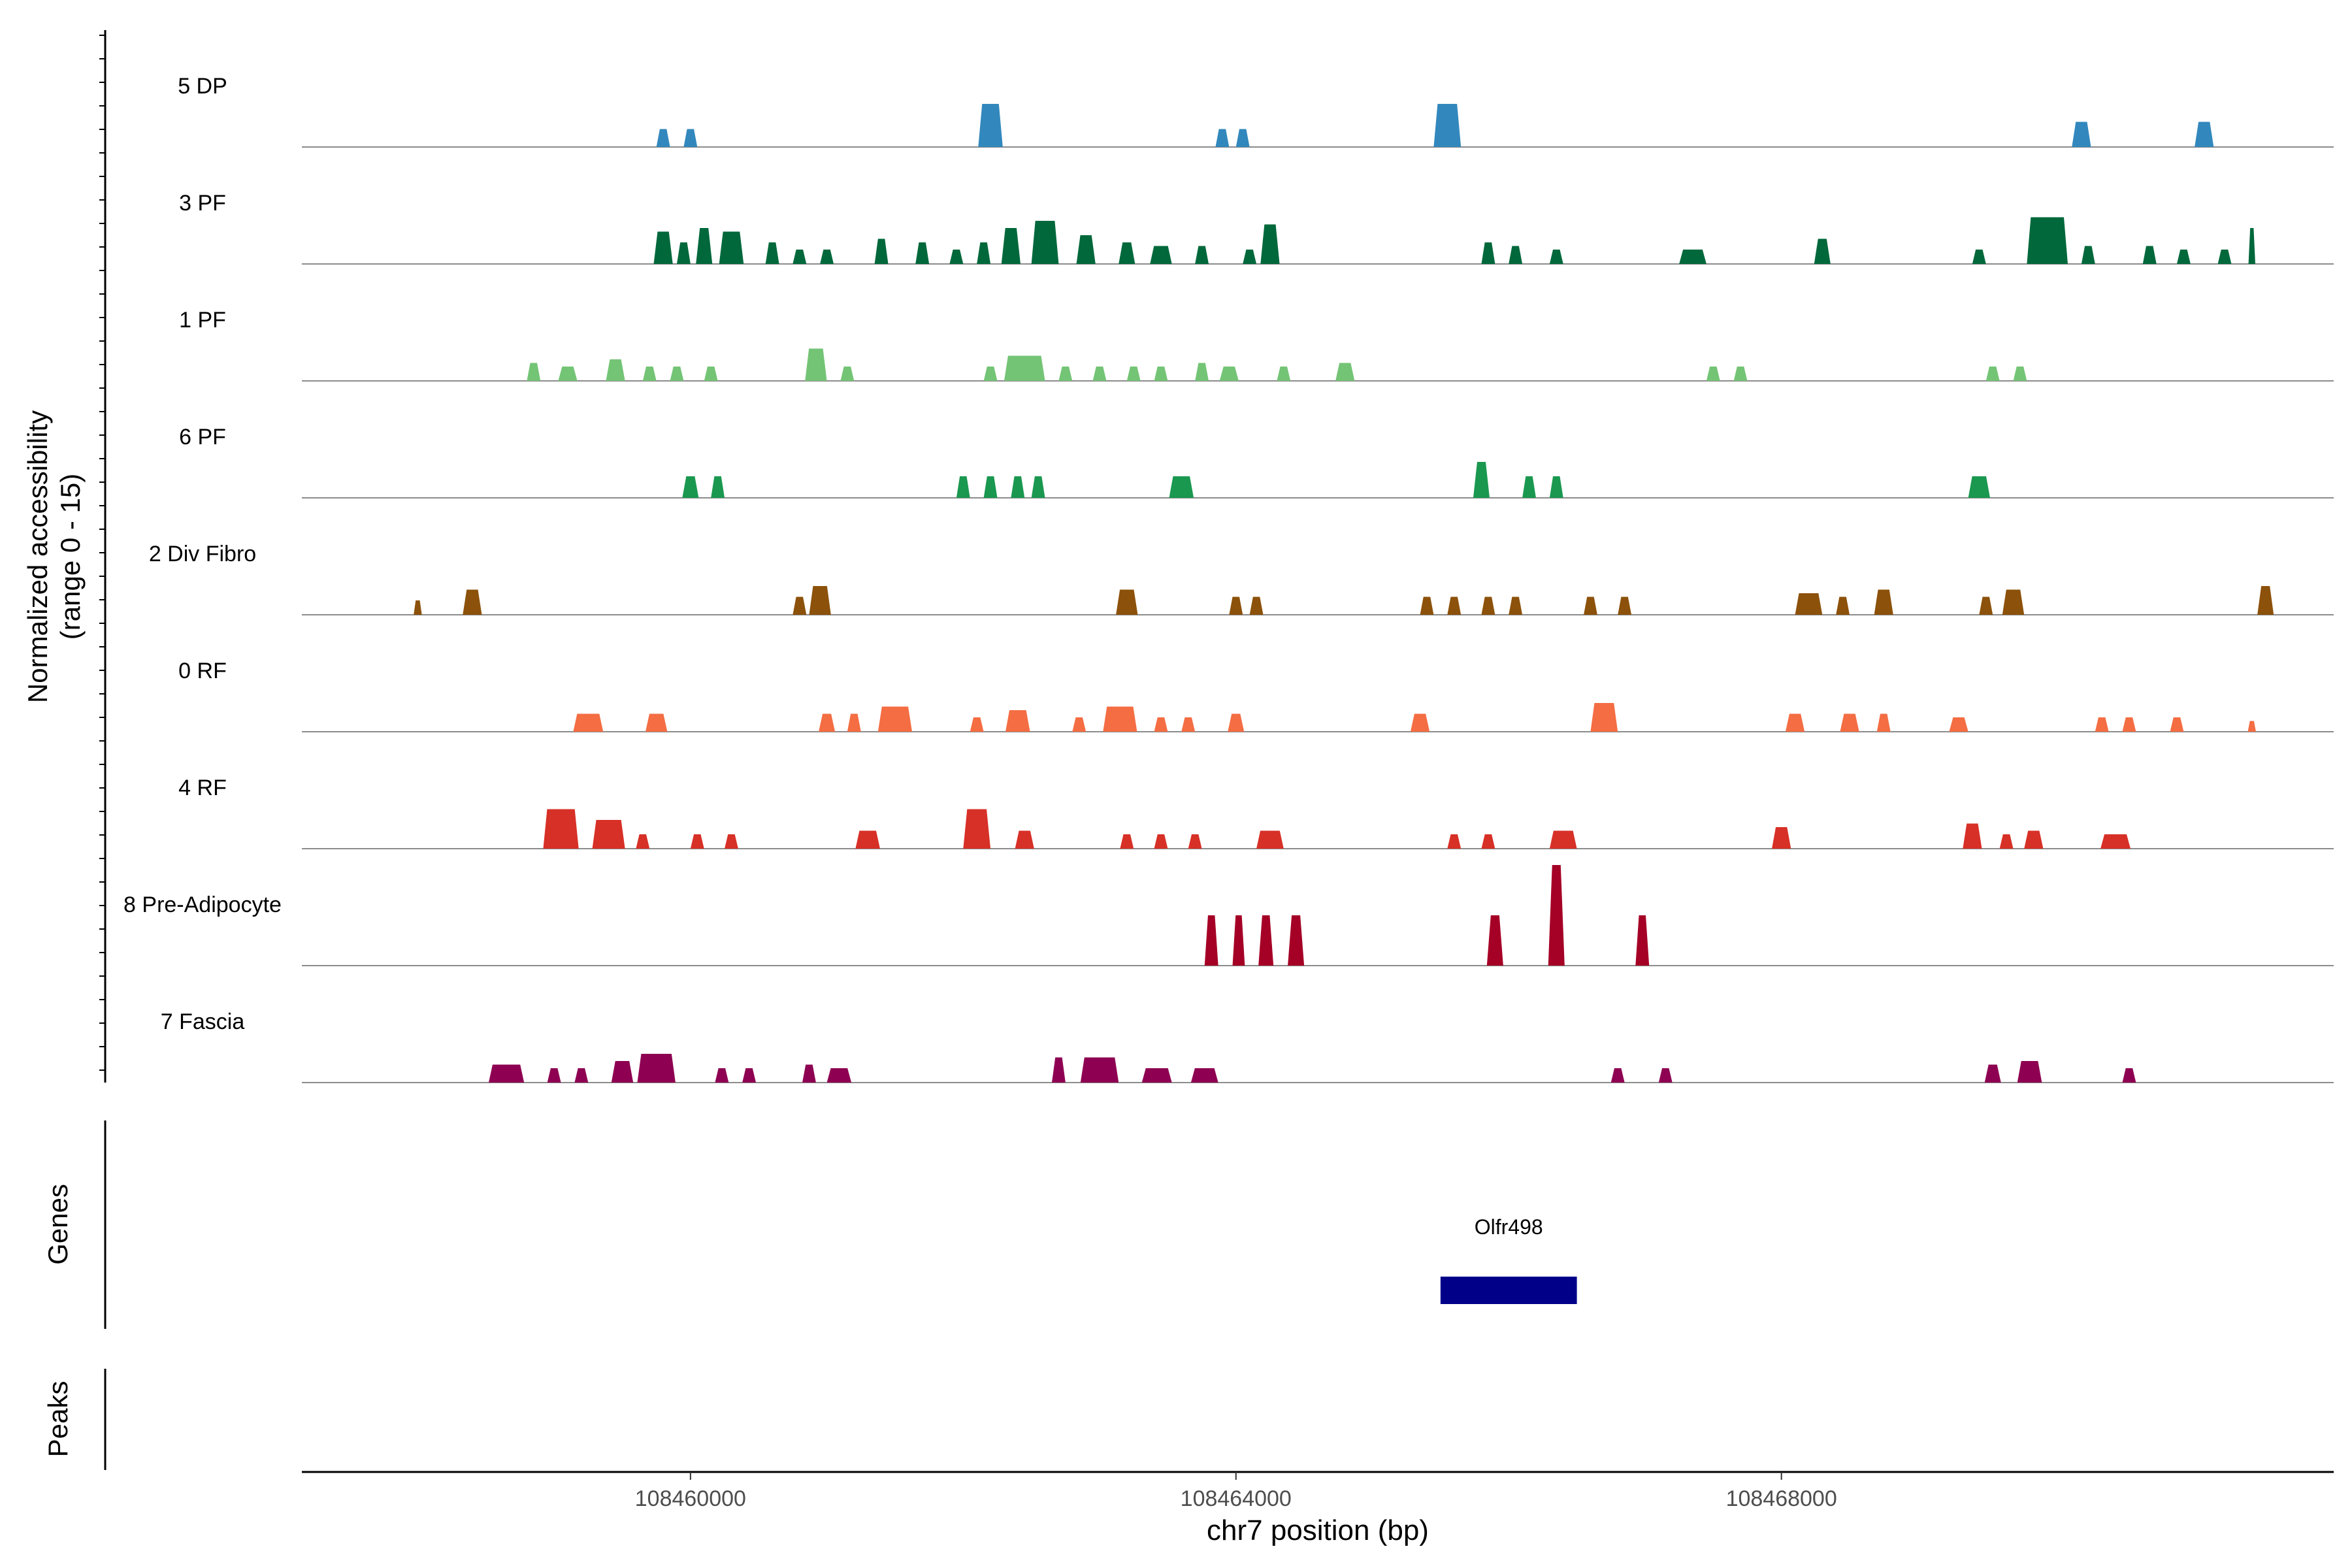 This screenshot has height=1568, width=2352. Describe the element at coordinates (37, 556) in the screenshot. I see `y-axis-label: Normalized accessibility` at that location.